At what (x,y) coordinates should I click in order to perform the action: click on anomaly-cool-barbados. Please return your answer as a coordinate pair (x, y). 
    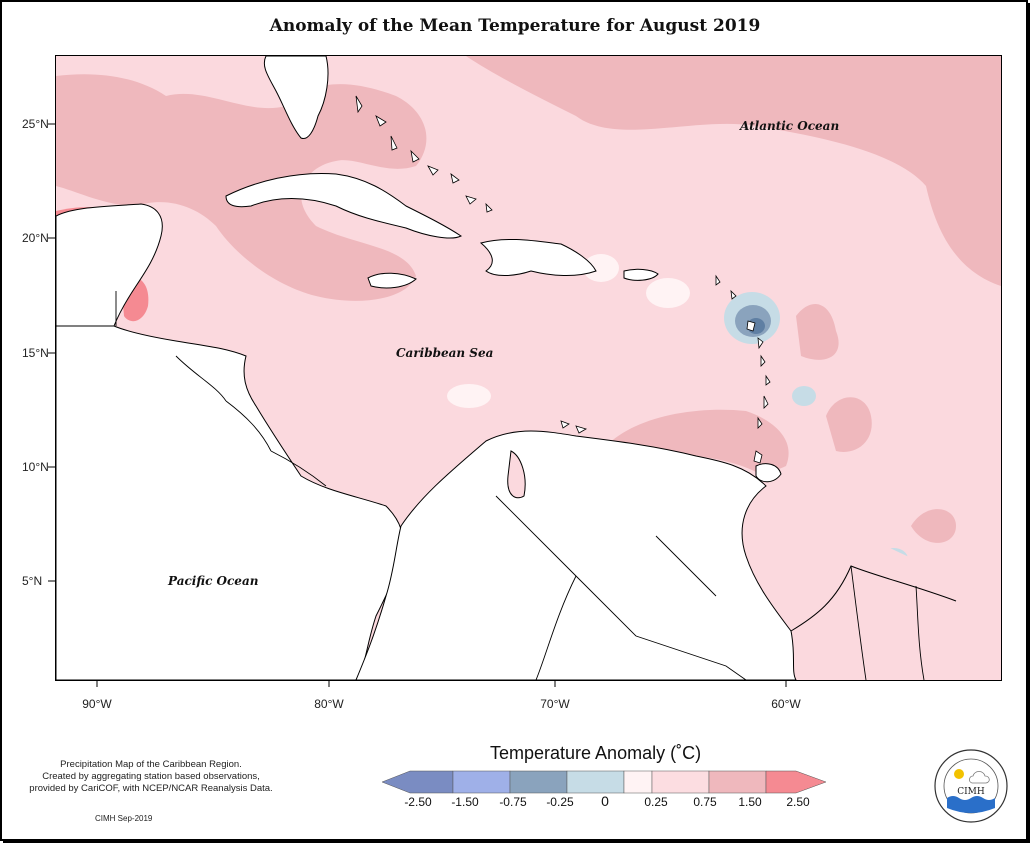
    Looking at the image, I should click on (804, 396).